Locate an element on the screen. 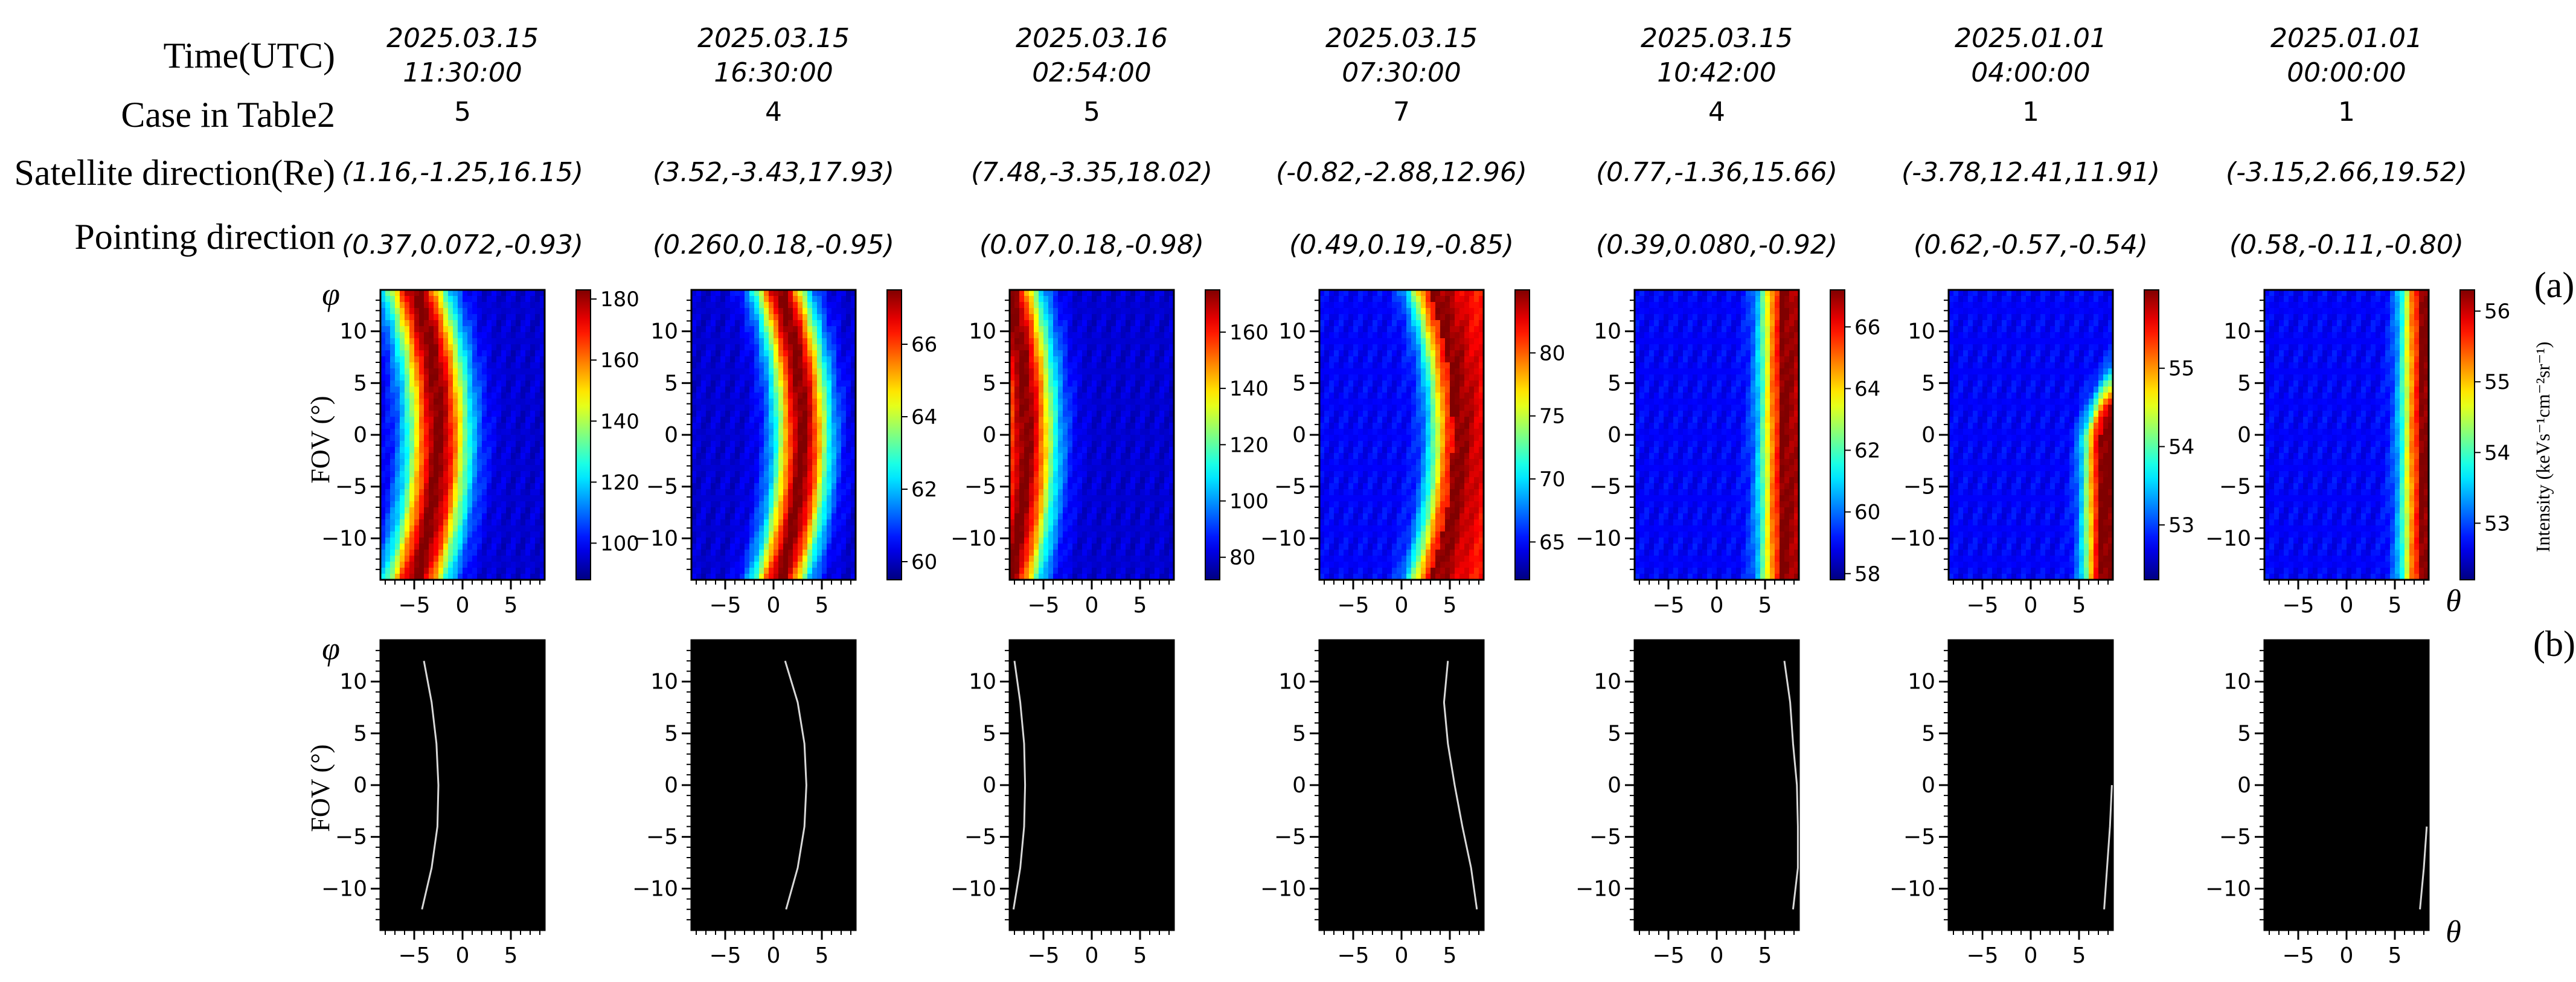  header-case: 4 is located at coordinates (773, 112).